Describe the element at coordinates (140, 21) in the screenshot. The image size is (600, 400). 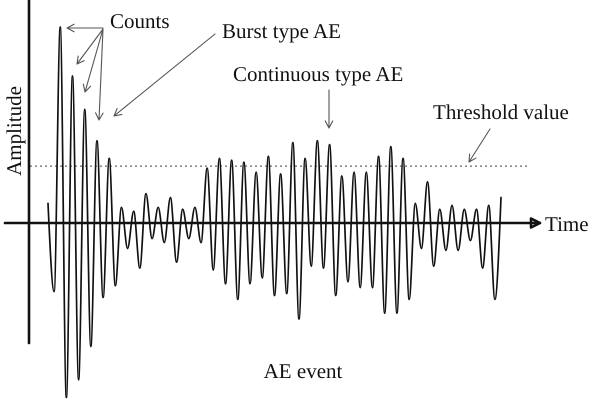
I see `annotation: Counts` at that location.